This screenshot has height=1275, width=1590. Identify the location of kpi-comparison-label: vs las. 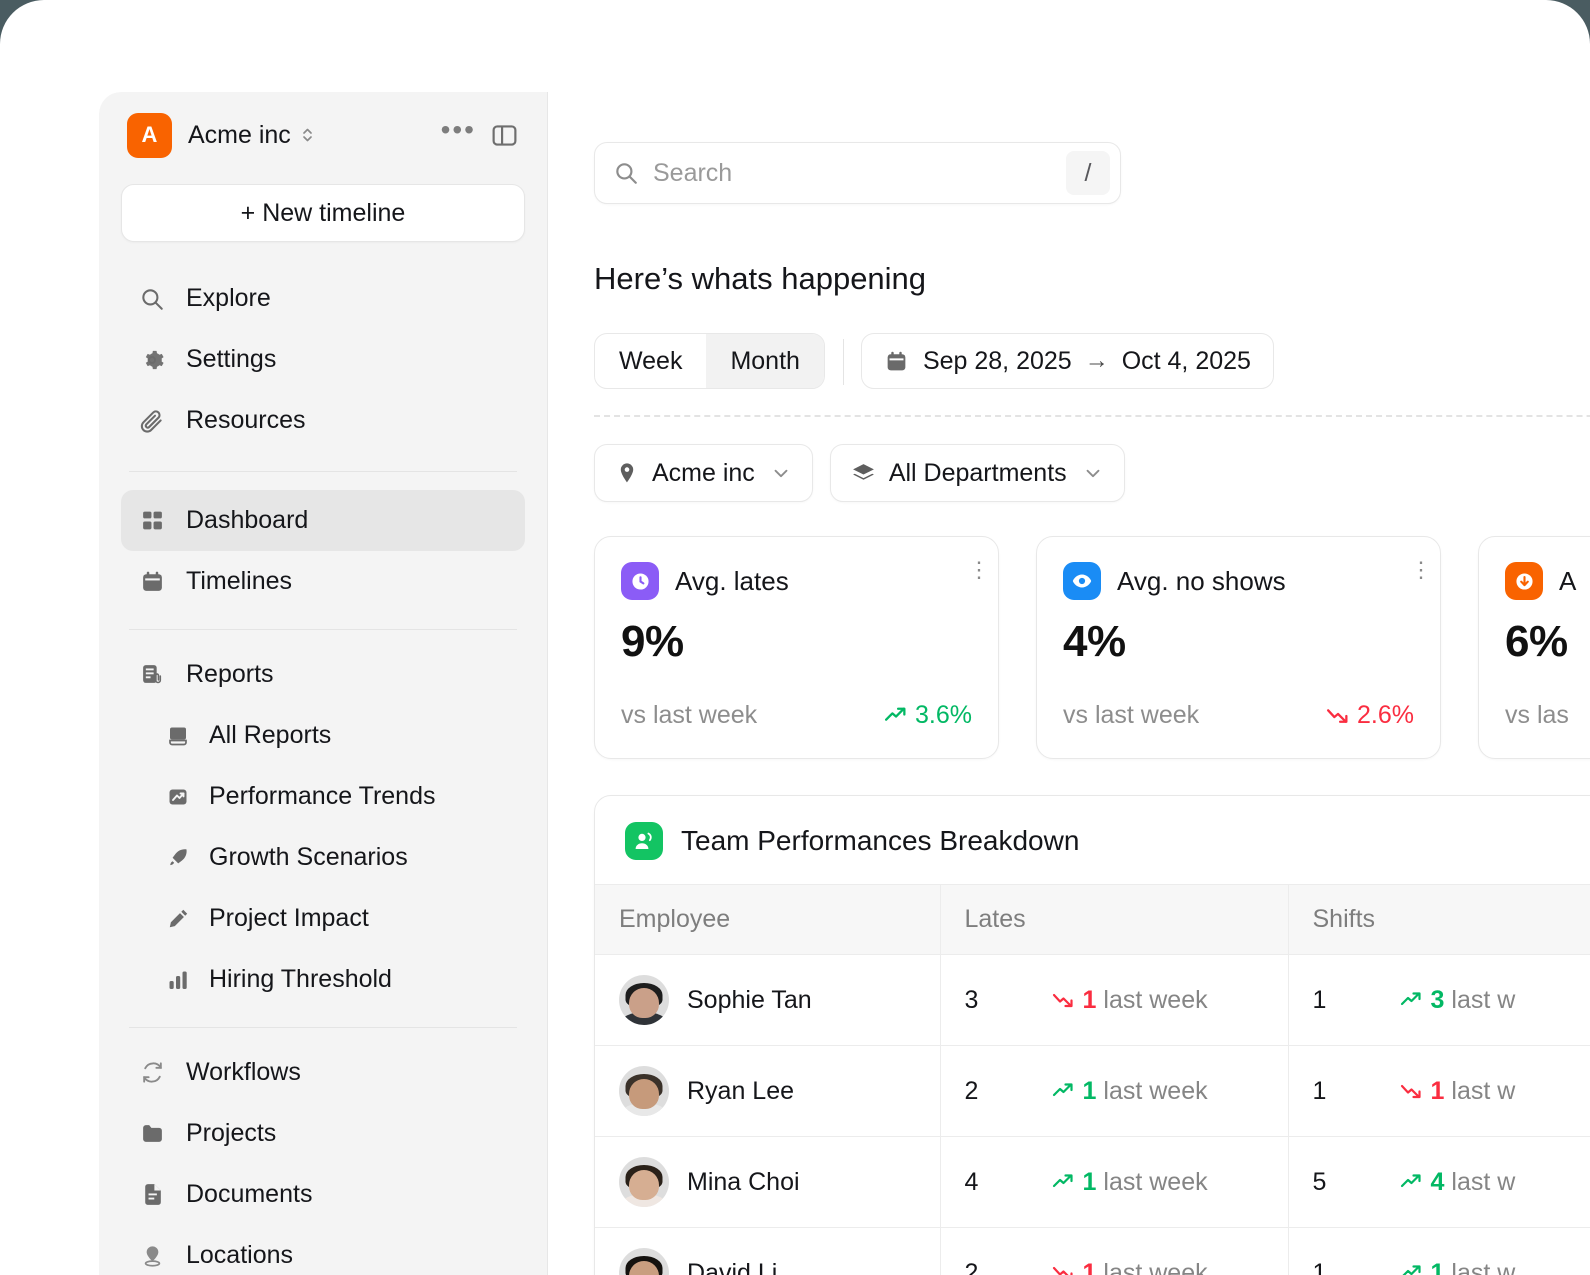
(1537, 715).